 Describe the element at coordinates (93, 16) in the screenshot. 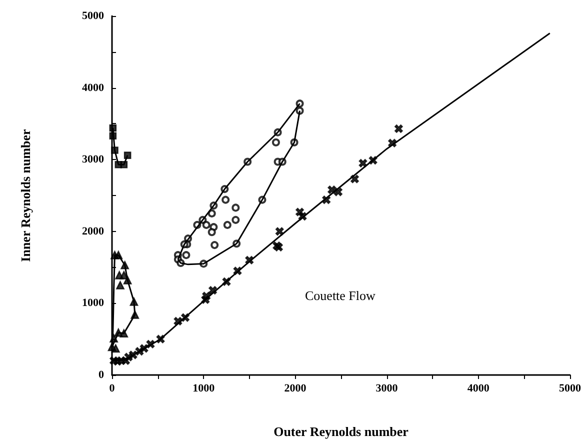

I see `y-tick-label: 5000` at that location.